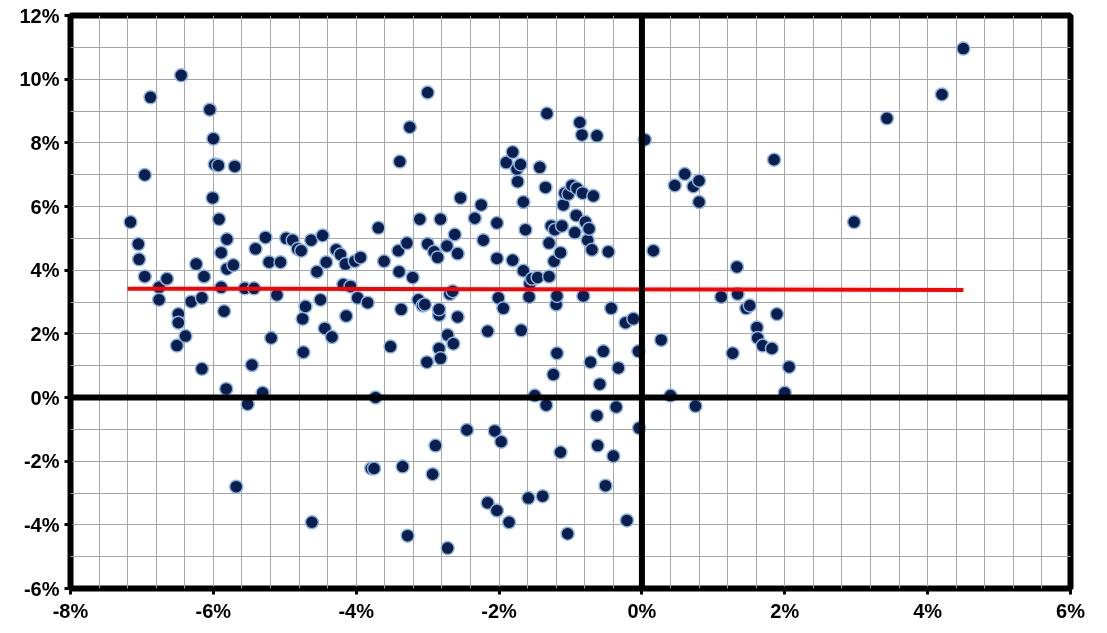 The image size is (1107, 633). Describe the element at coordinates (41, 461) in the screenshot. I see `y-tick-label: -2%` at that location.